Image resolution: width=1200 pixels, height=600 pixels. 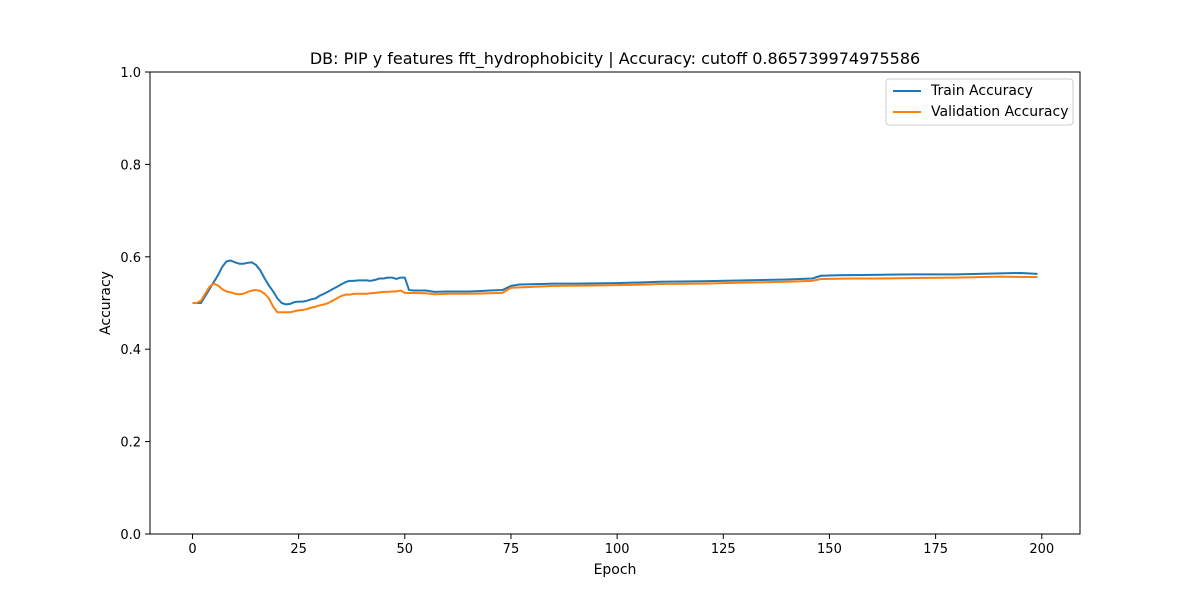 What do you see at coordinates (615, 294) in the screenshot?
I see `series-line-validation` at bounding box center [615, 294].